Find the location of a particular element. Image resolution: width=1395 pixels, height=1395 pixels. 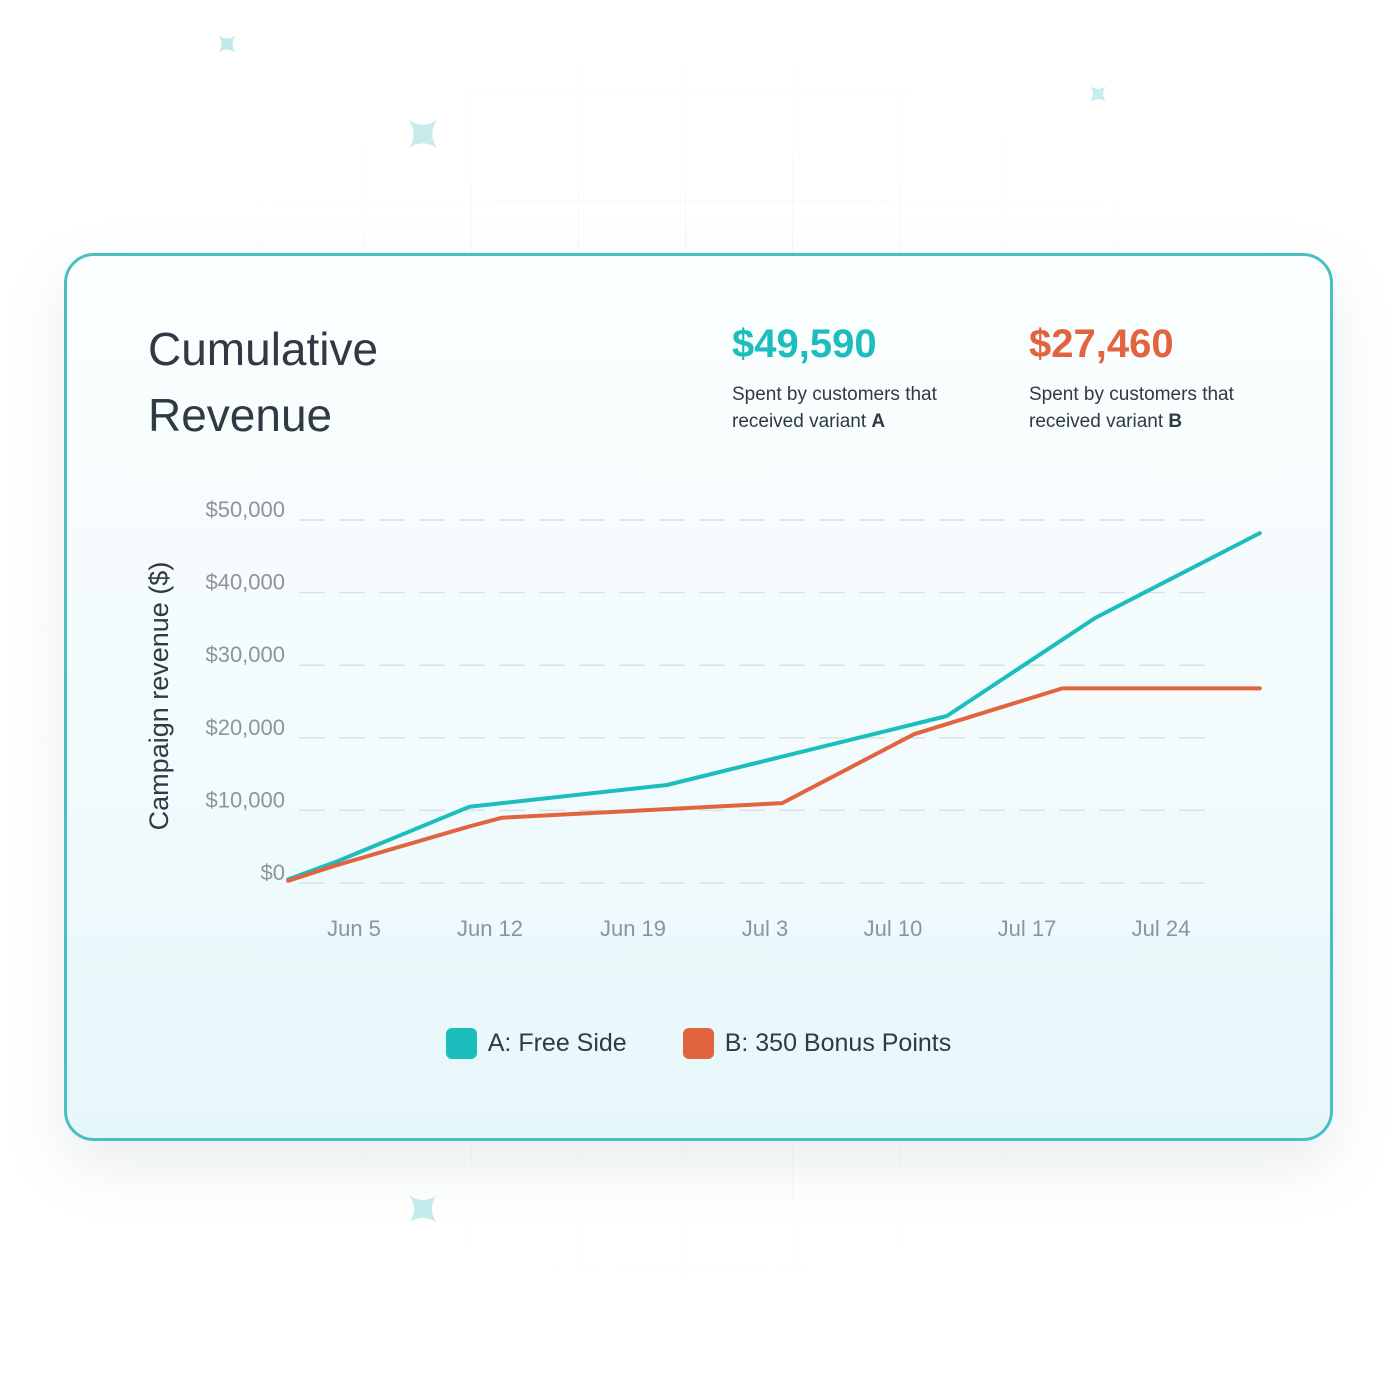

y-axis-title: Campaign revenue ($) is located at coordinates (159, 696).